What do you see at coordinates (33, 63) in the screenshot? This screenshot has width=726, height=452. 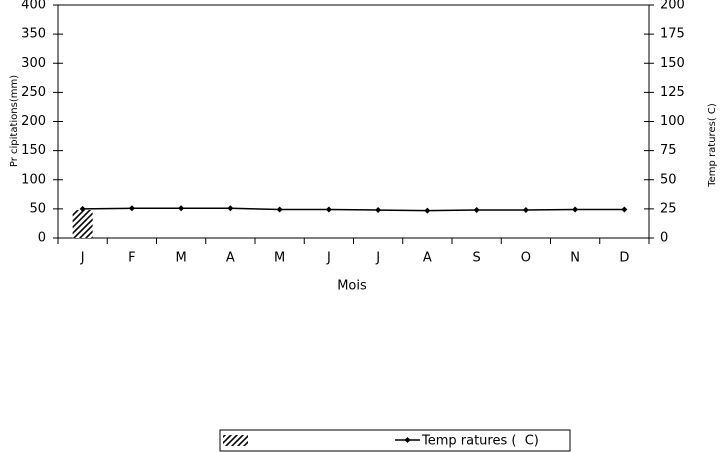 I see `y-tick-label: 300` at bounding box center [33, 63].